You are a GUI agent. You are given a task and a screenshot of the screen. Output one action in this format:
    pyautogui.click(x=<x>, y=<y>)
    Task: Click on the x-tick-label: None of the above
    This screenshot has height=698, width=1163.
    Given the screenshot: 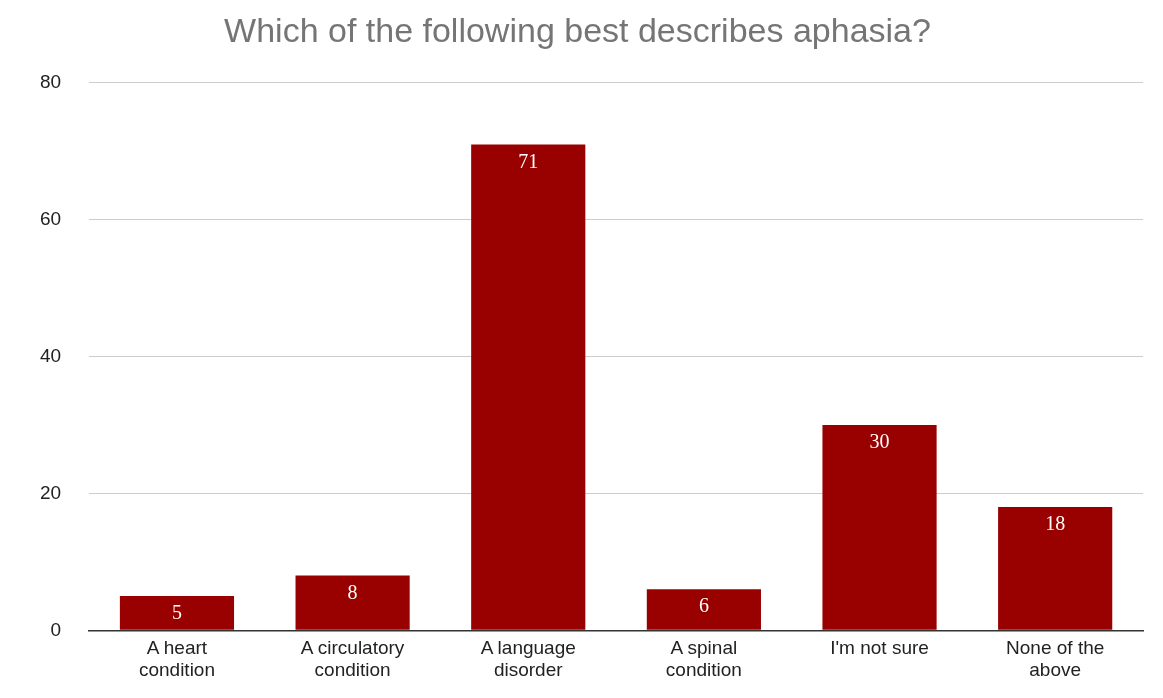 What is the action you would take?
    pyautogui.click(x=1055, y=659)
    